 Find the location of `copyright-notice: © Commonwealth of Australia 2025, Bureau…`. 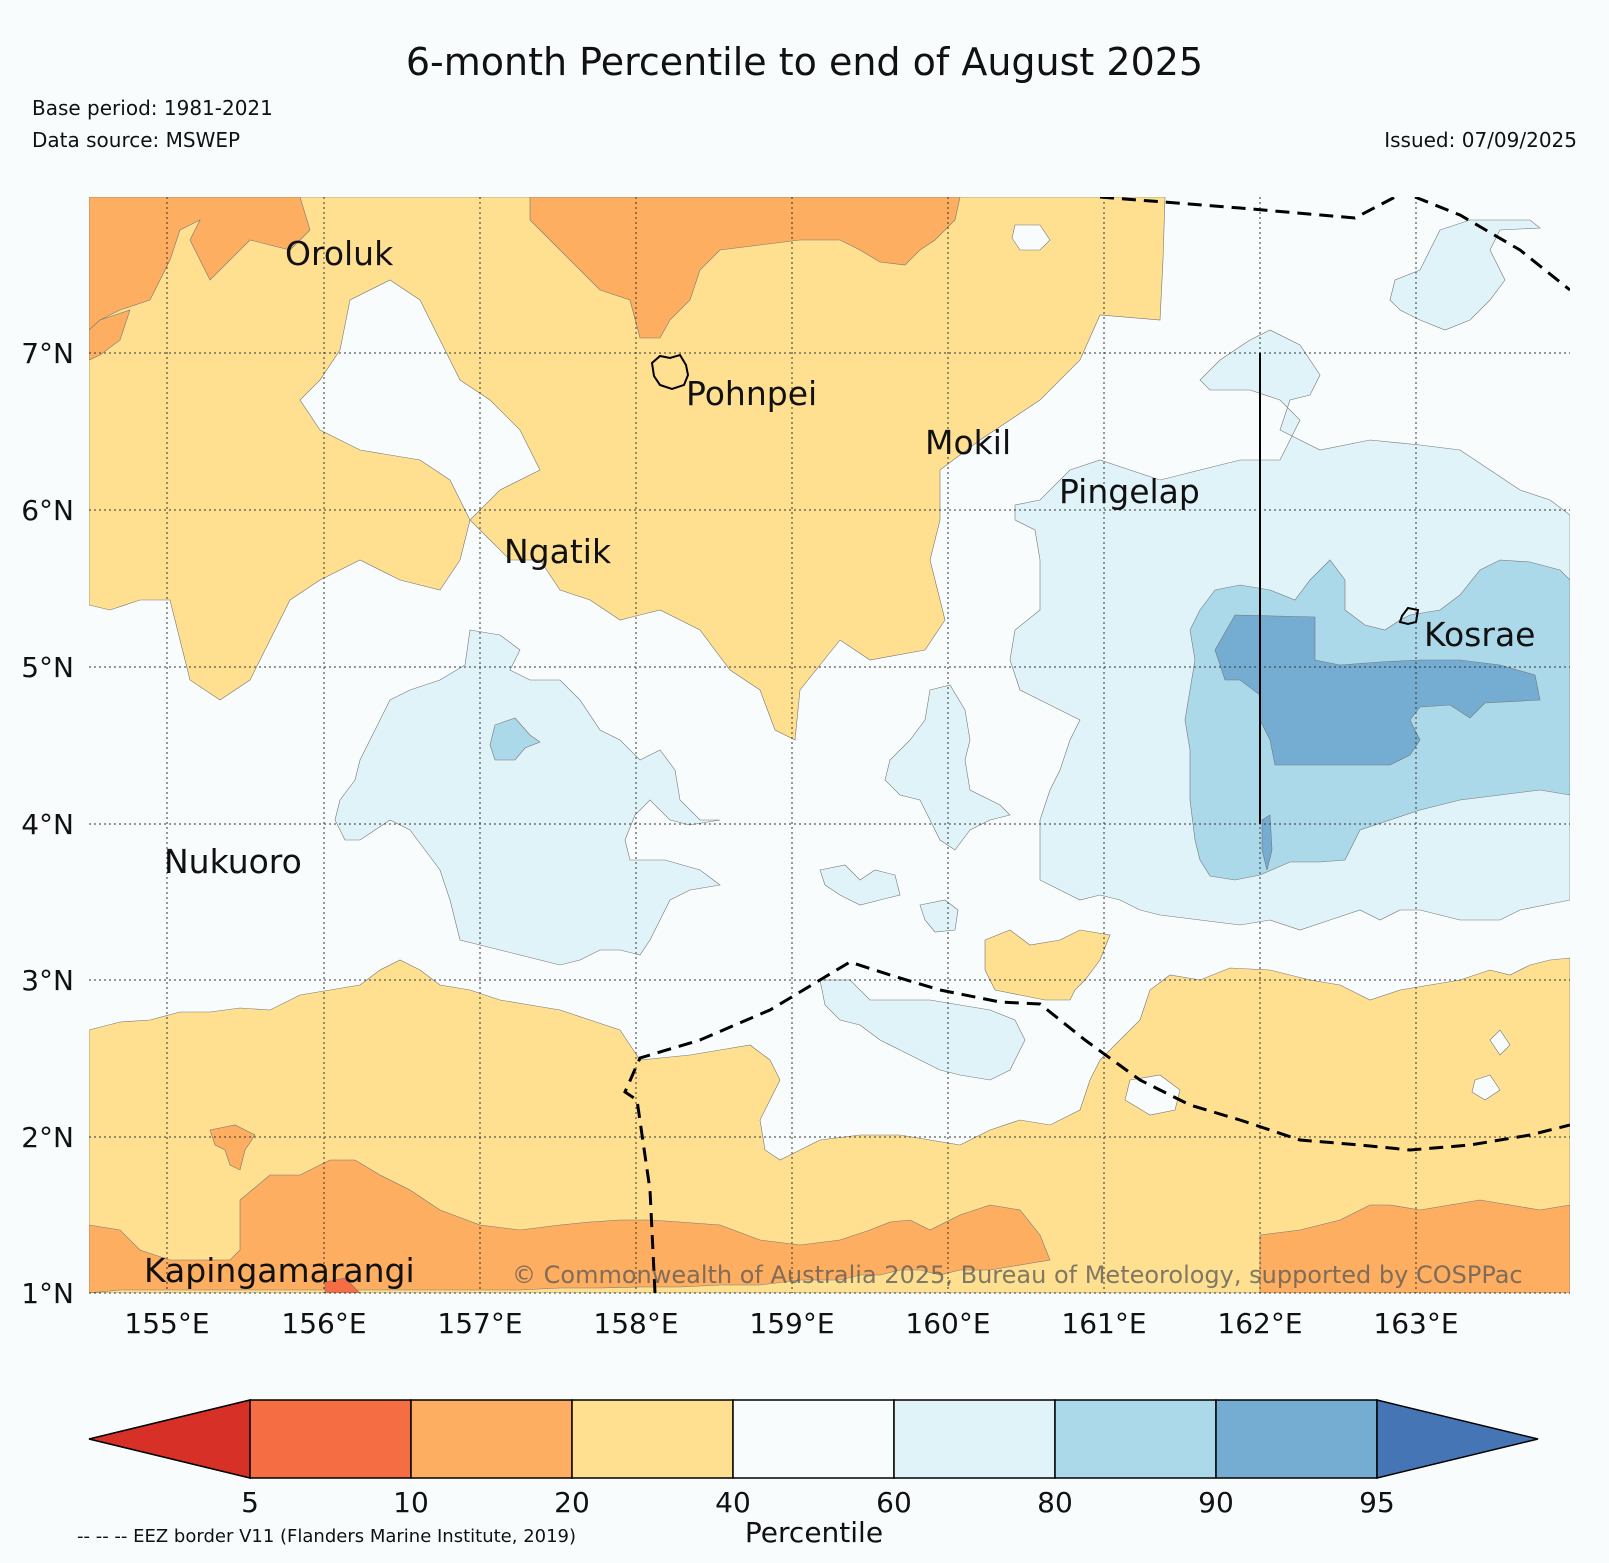

copyright-notice: © Commonwealth of Australia 2025, Bureau… is located at coordinates (1017, 1275).